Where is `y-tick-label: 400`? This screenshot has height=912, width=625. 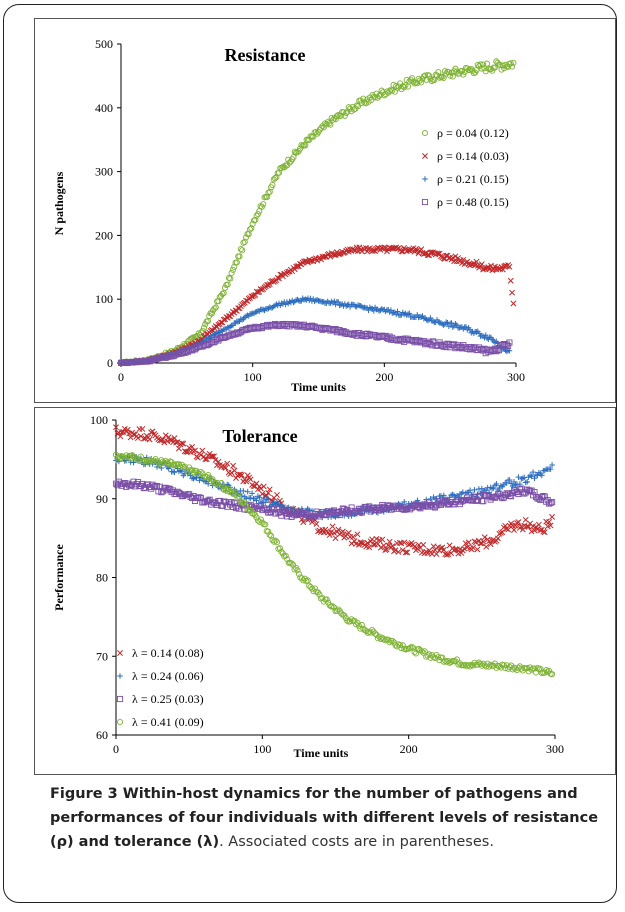
y-tick-label: 400 is located at coordinates (104, 108).